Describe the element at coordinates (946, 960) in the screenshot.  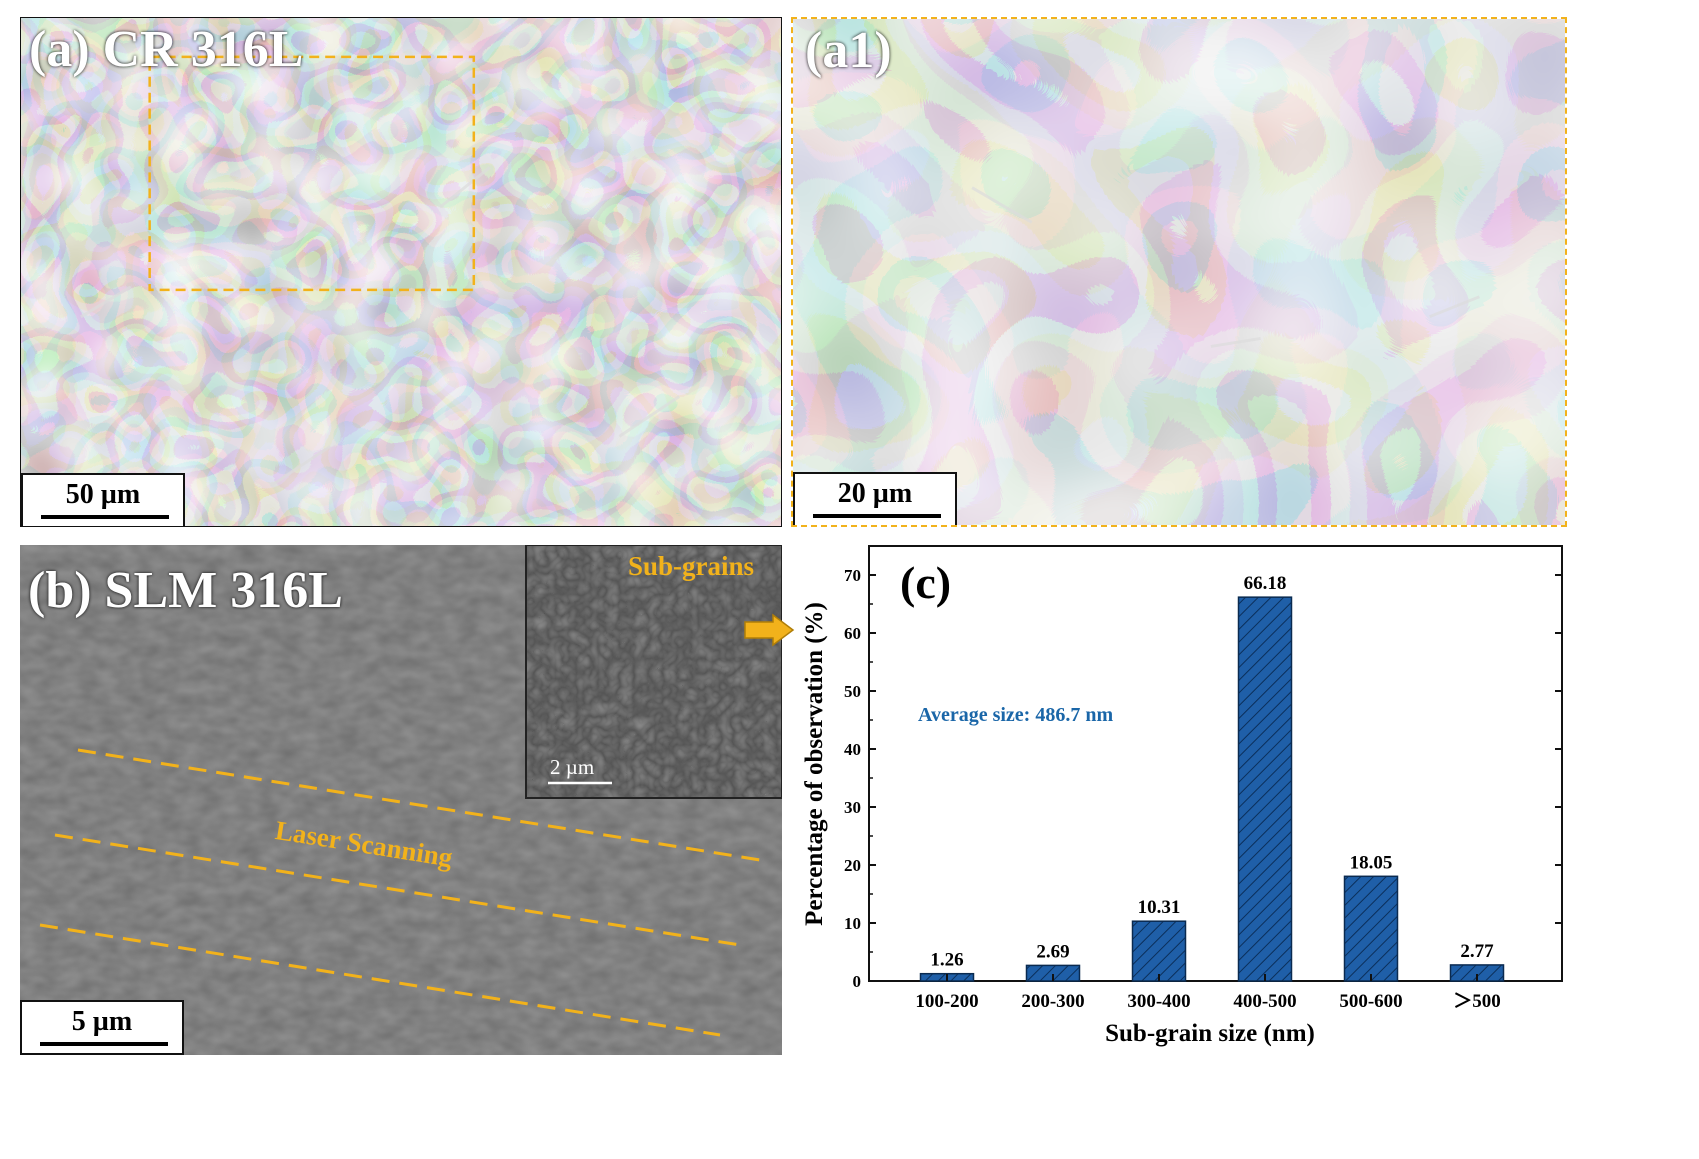
I see `bar-value-label: 1.26` at that location.